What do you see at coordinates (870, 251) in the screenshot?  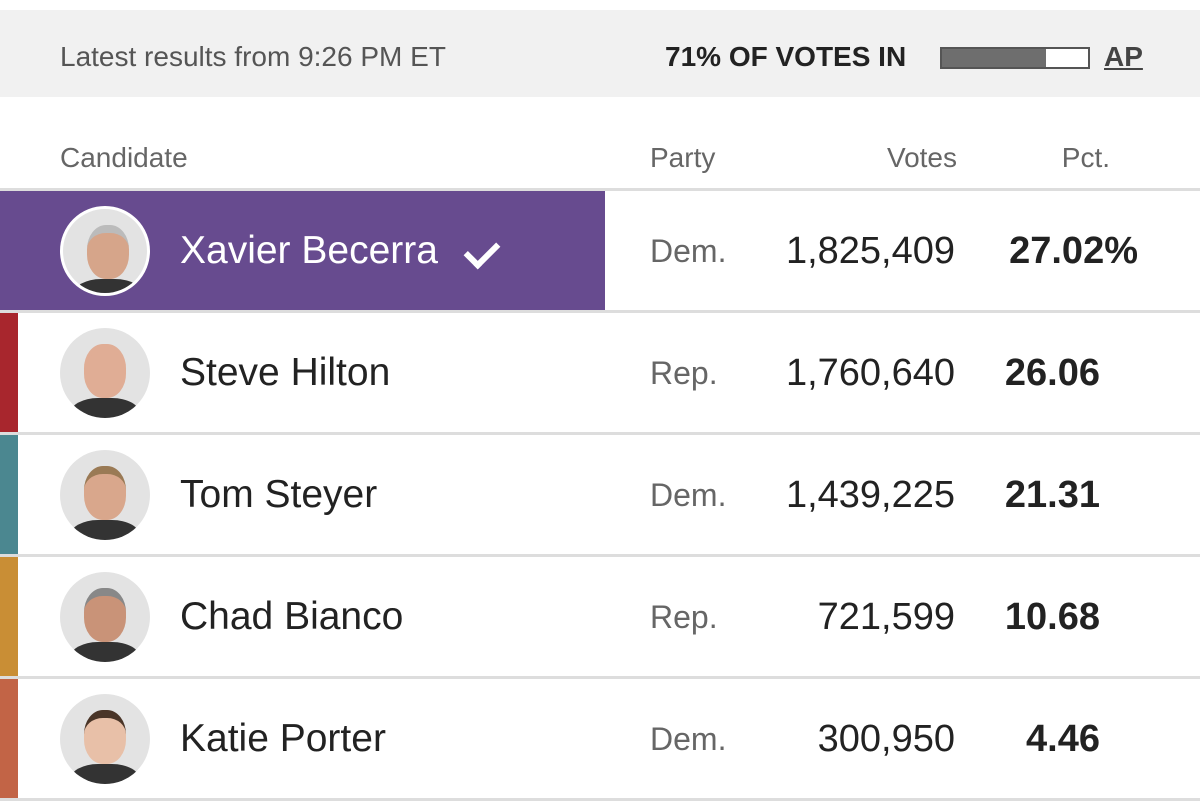 I see `vote-count: 1,825,409` at bounding box center [870, 251].